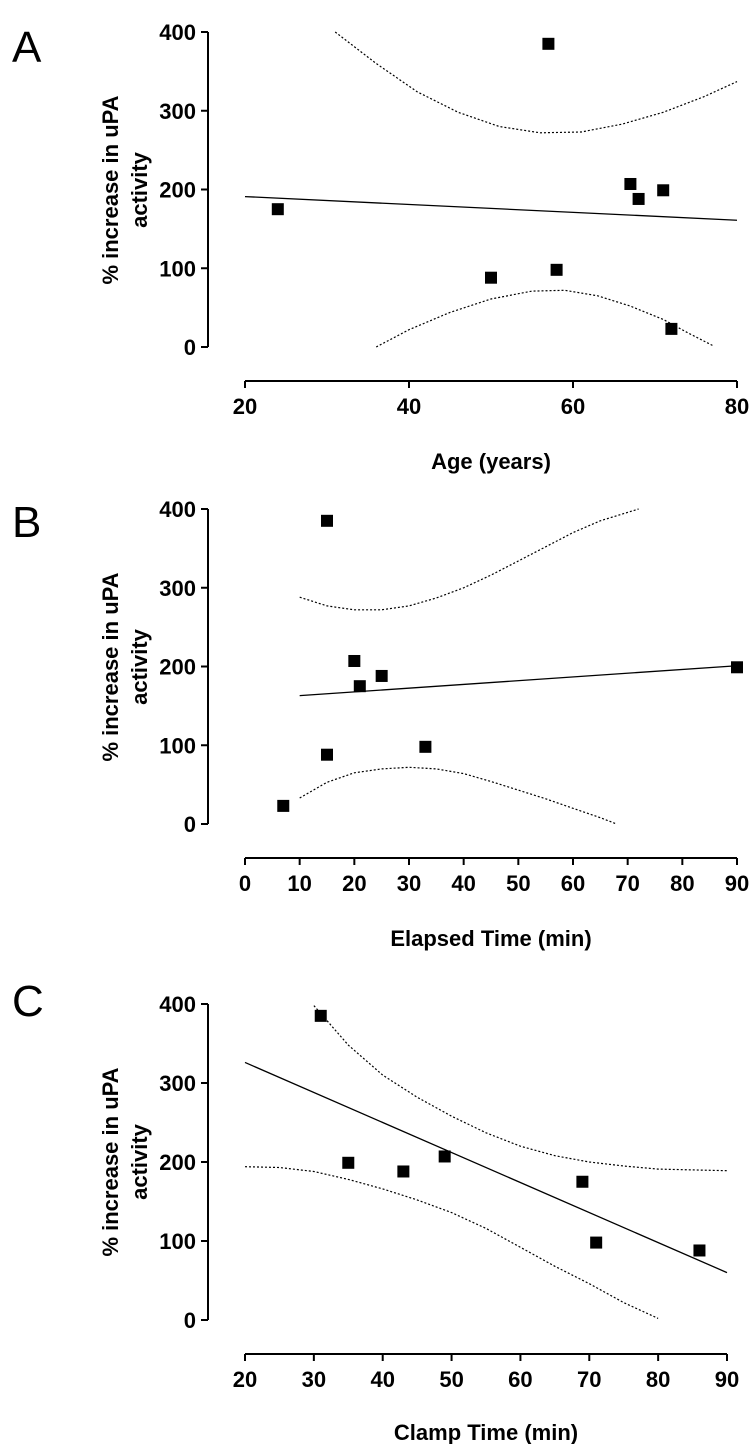  What do you see at coordinates (491, 461) in the screenshot?
I see `x-axis-label: Age (years)` at bounding box center [491, 461].